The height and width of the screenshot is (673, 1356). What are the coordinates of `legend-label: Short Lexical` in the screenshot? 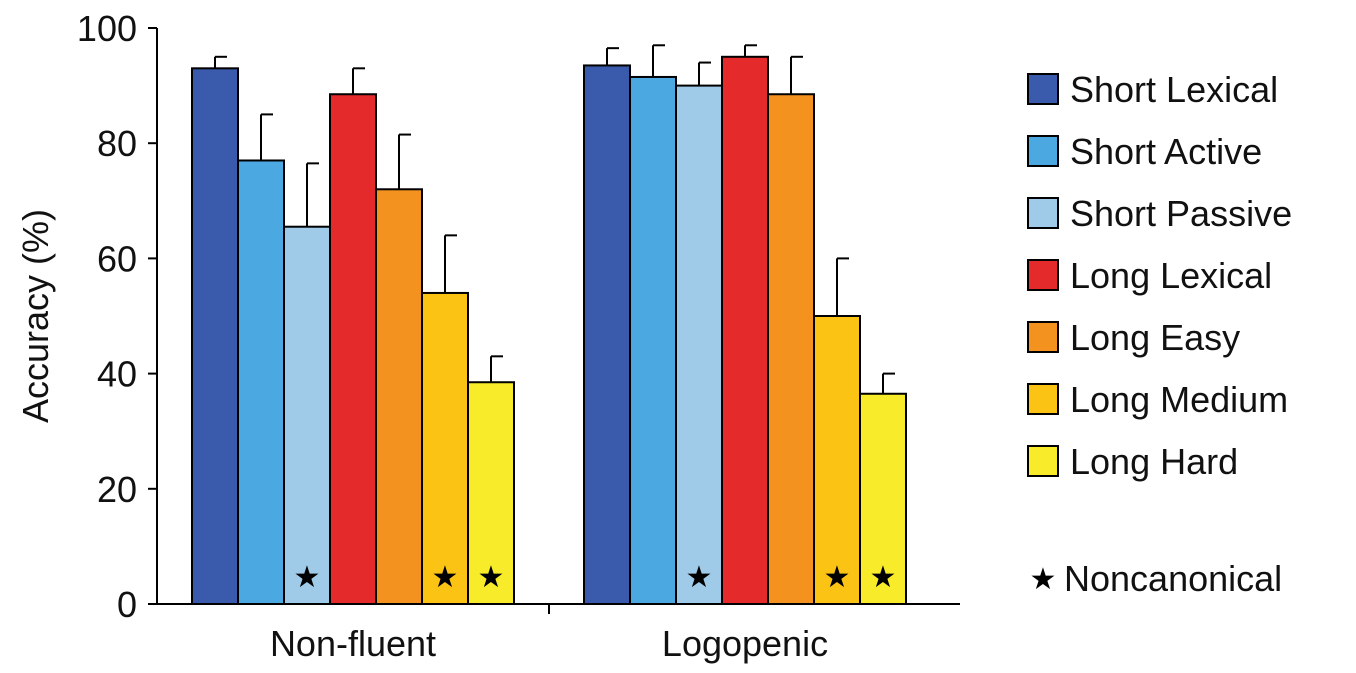 It's located at (1174, 89).